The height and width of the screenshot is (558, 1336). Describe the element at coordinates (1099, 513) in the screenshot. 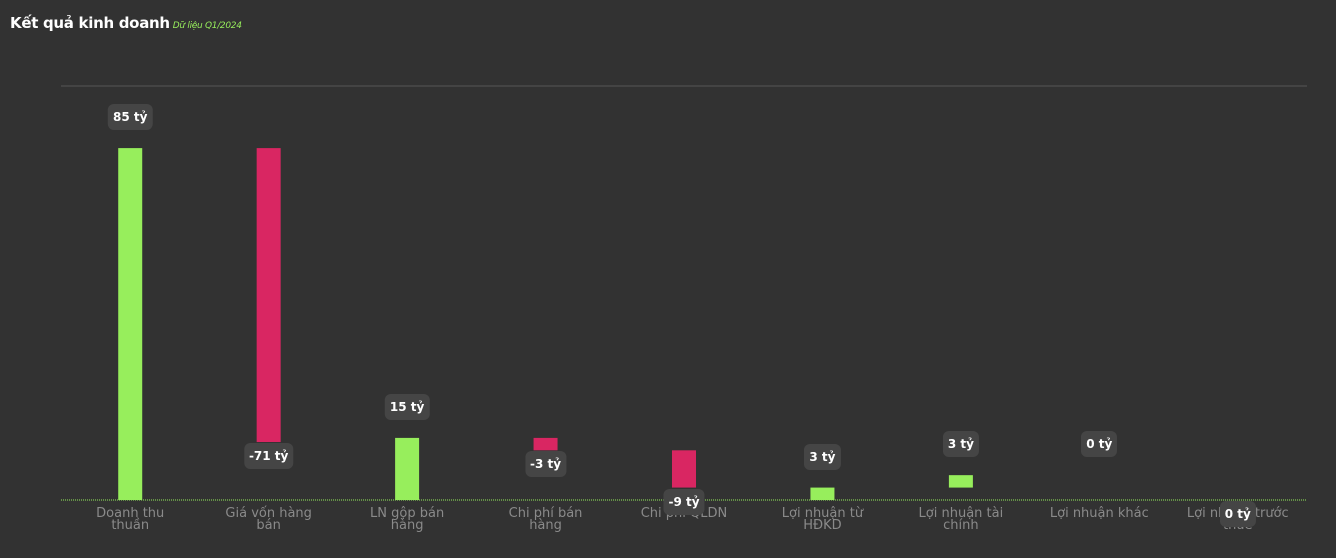

I see `x-tick-label: Lợi nhuận khác` at that location.